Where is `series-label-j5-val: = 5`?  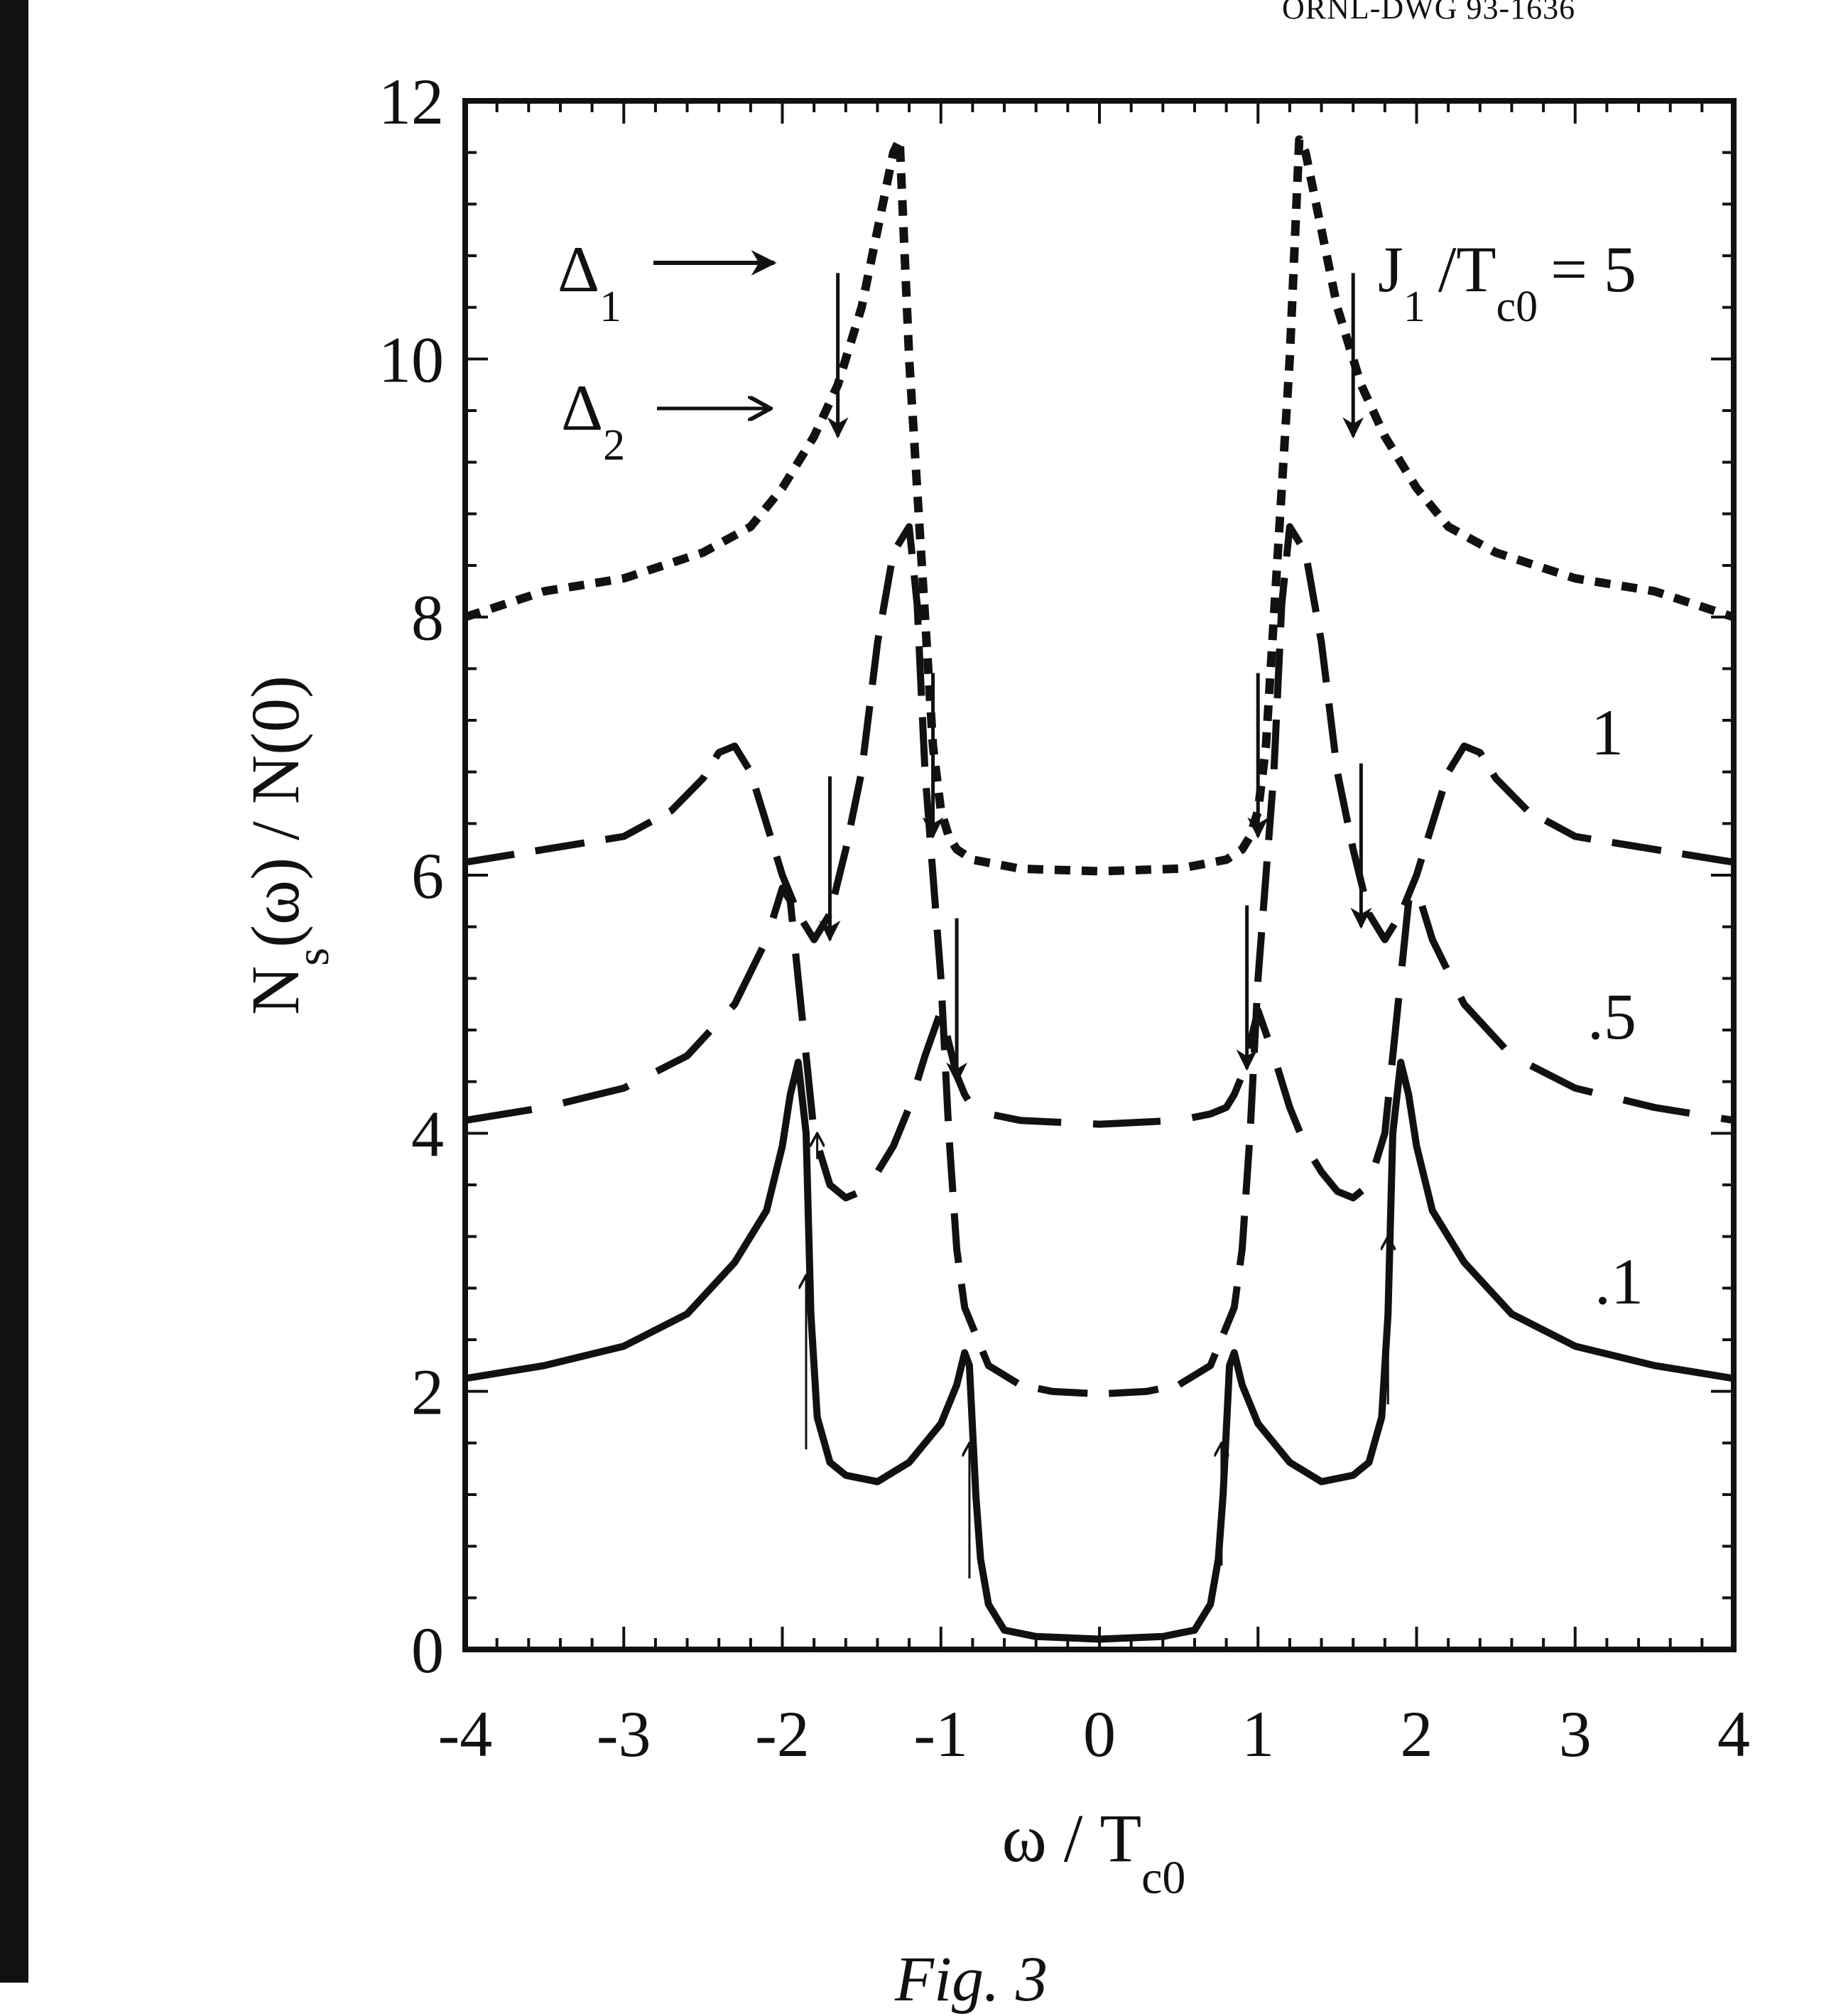 series-label-j5-val: = 5 is located at coordinates (1593, 269).